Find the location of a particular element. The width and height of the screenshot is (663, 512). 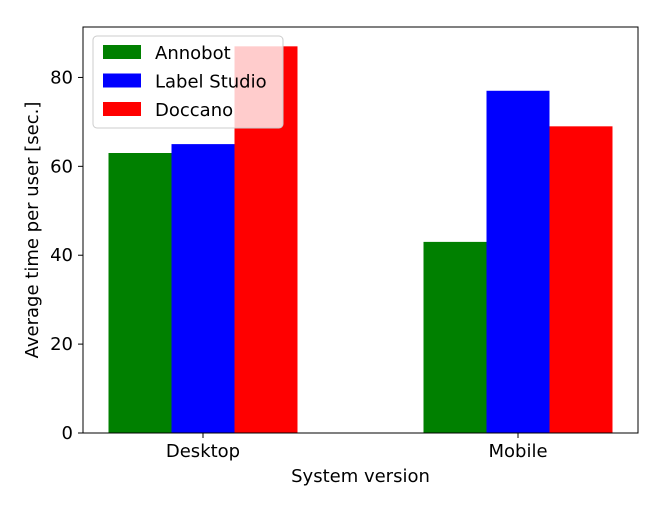

y-axis-label: Average time per user [sec.] is located at coordinates (32, 230).